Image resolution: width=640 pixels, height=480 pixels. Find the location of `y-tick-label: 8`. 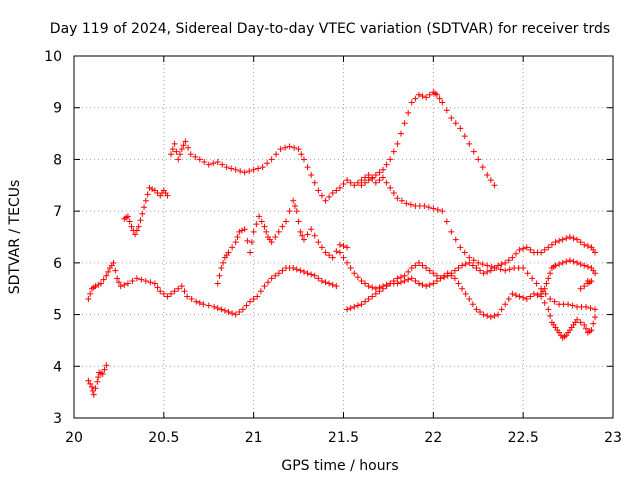

y-tick-label: 8 is located at coordinates (57, 160).